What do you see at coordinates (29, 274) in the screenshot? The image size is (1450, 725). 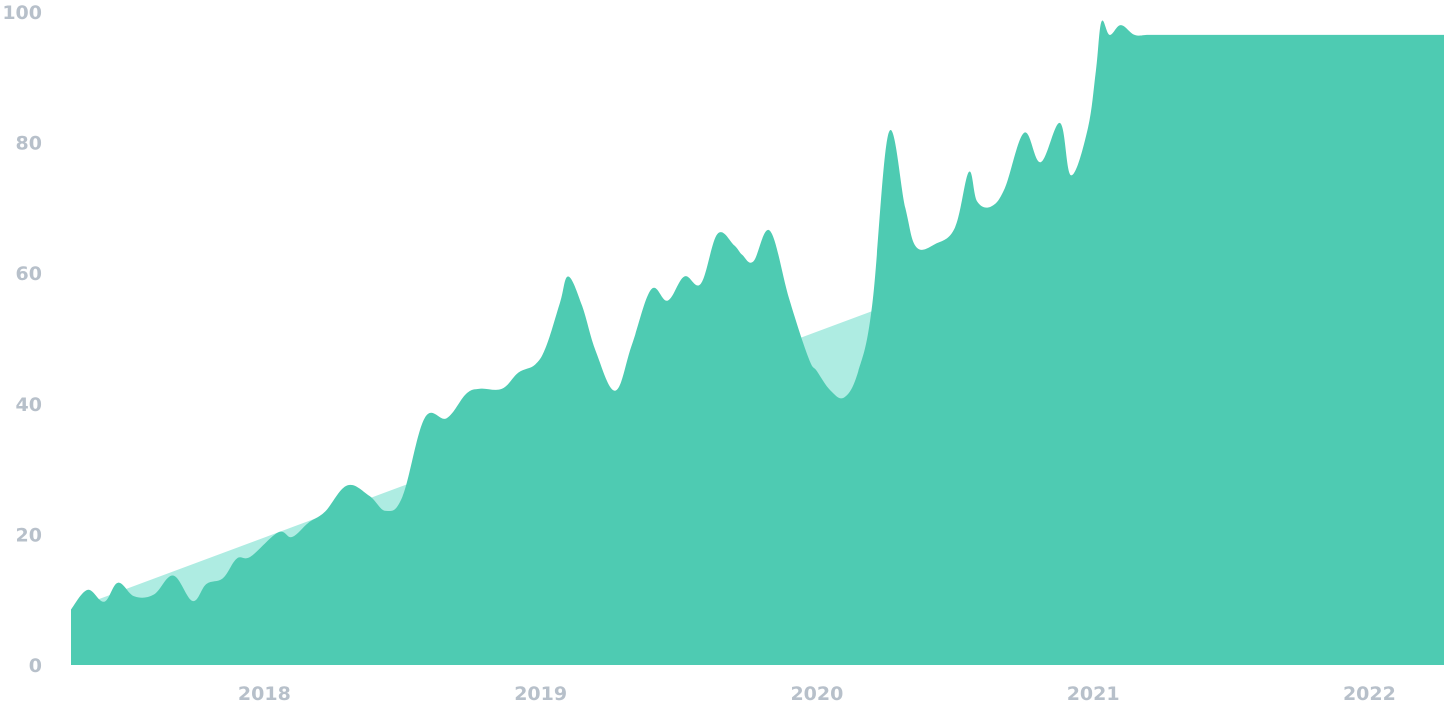 I see `y-tick-label: 60` at bounding box center [29, 274].